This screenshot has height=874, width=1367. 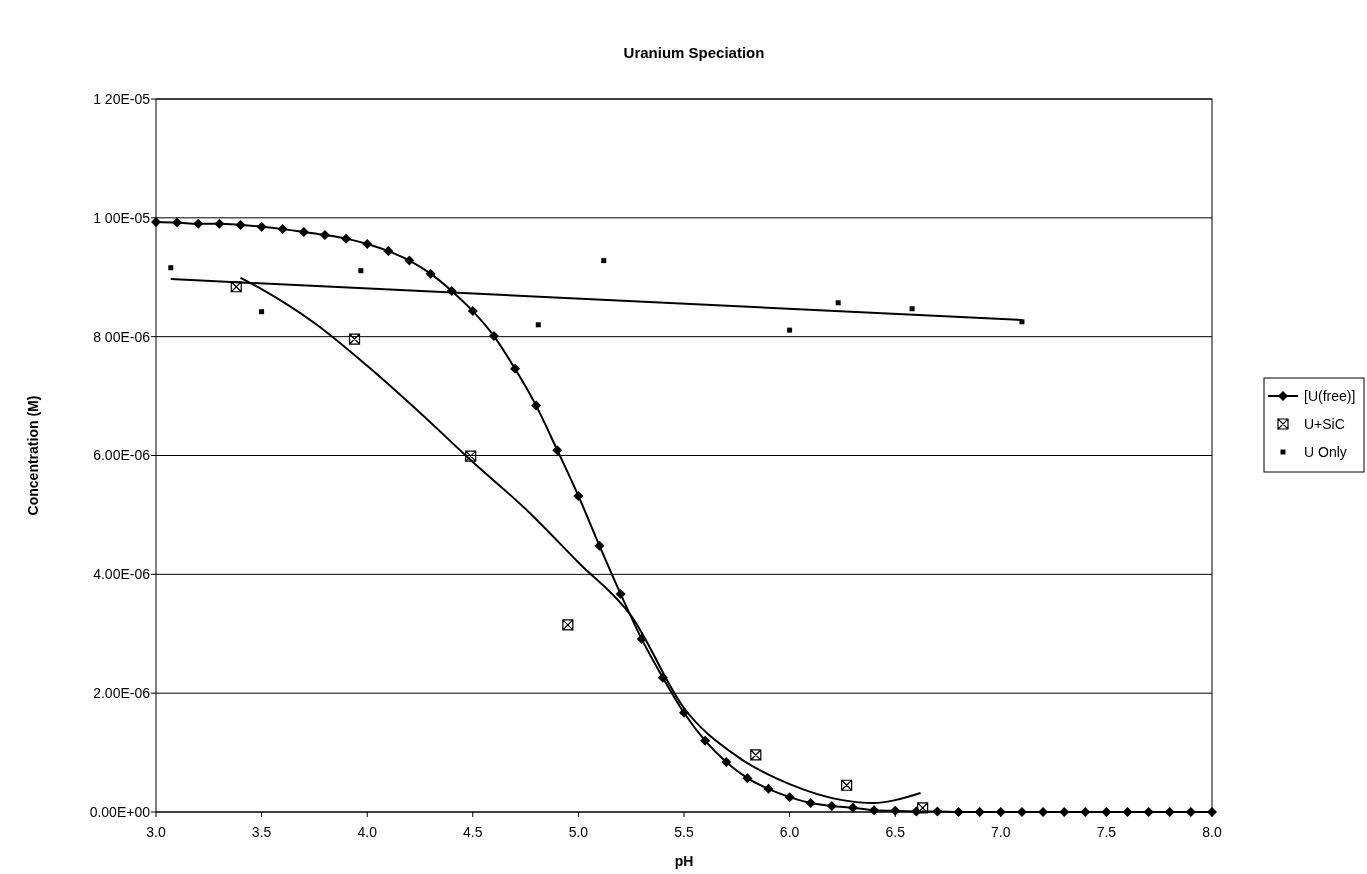 I want to click on x-tick-label: 6.5, so click(x=895, y=832).